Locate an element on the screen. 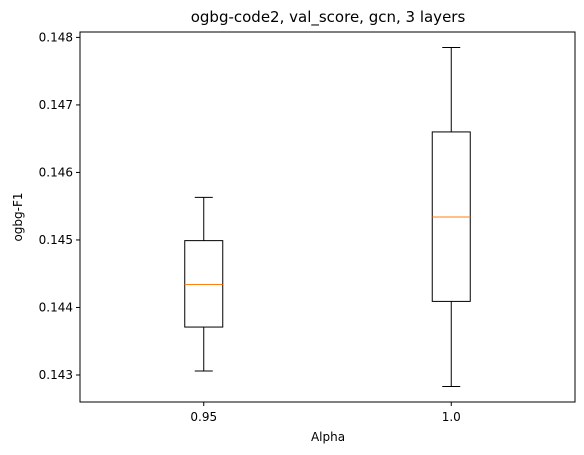 This screenshot has height=455, width=584. chart-title: ogbg-code2, val_score, gcn, 3 layers is located at coordinates (328, 17).